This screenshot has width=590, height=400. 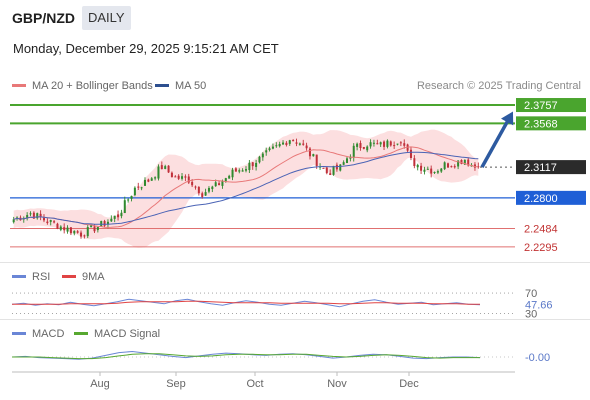 What do you see at coordinates (295, 319) in the screenshot?
I see `divider-rsi-macd` at bounding box center [295, 319].